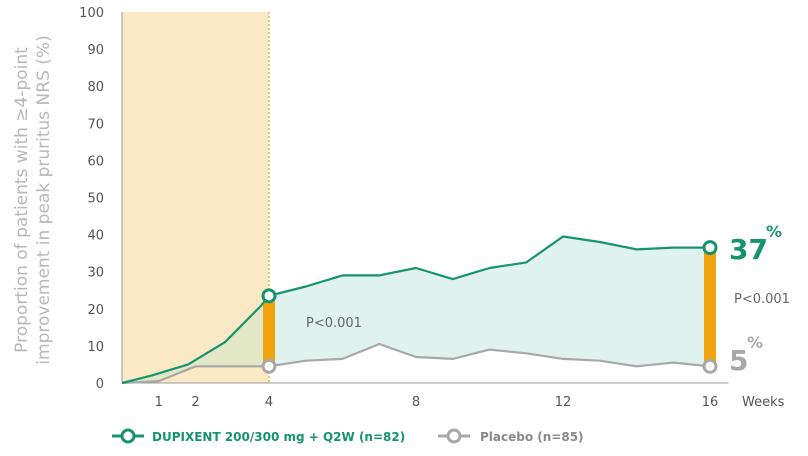 The width and height of the screenshot is (808, 456). What do you see at coordinates (437, 402) in the screenshot?
I see `x-tick-labels: 1 2 4 8 12 16` at bounding box center [437, 402].